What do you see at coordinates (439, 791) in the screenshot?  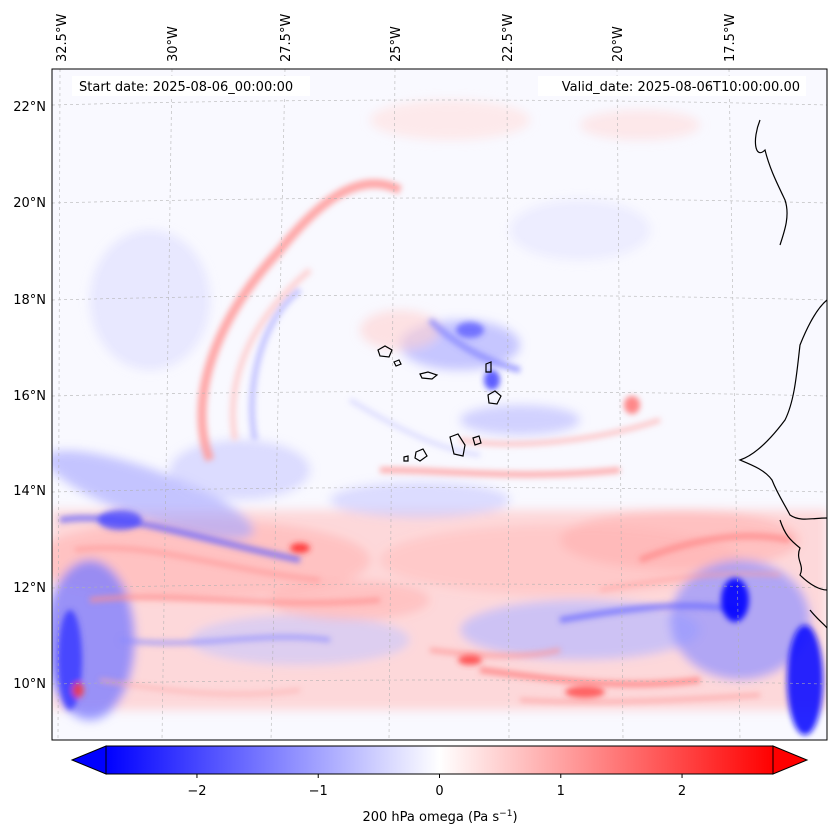 I see `colorbar-tick-label: 0` at bounding box center [439, 791].